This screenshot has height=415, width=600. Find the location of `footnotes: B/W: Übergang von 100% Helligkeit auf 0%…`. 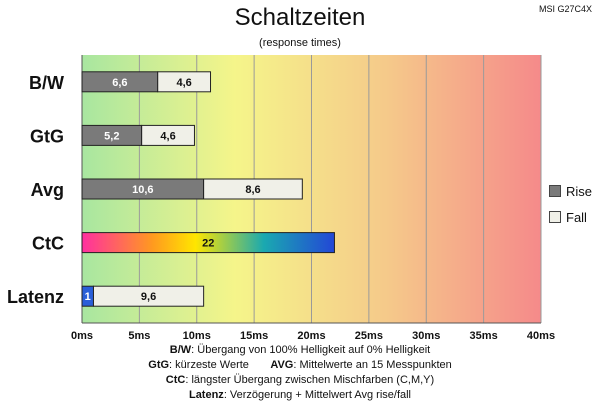

footnotes: B/W: Übergang von 100% Helligkeit auf 0%… is located at coordinates (300, 373).